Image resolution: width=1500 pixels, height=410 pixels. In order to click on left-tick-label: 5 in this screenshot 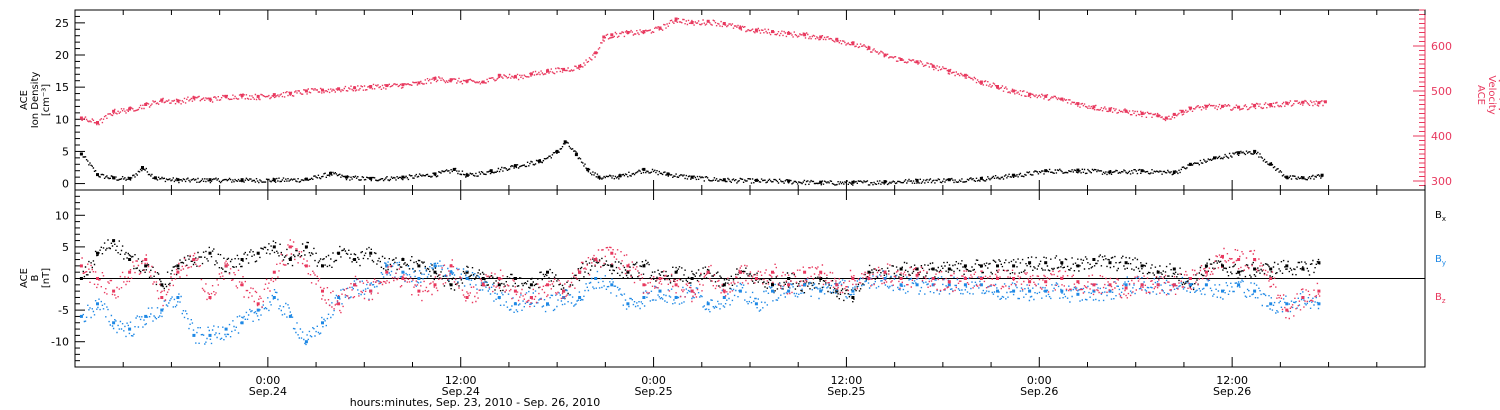, I will do `click(65, 151)`.